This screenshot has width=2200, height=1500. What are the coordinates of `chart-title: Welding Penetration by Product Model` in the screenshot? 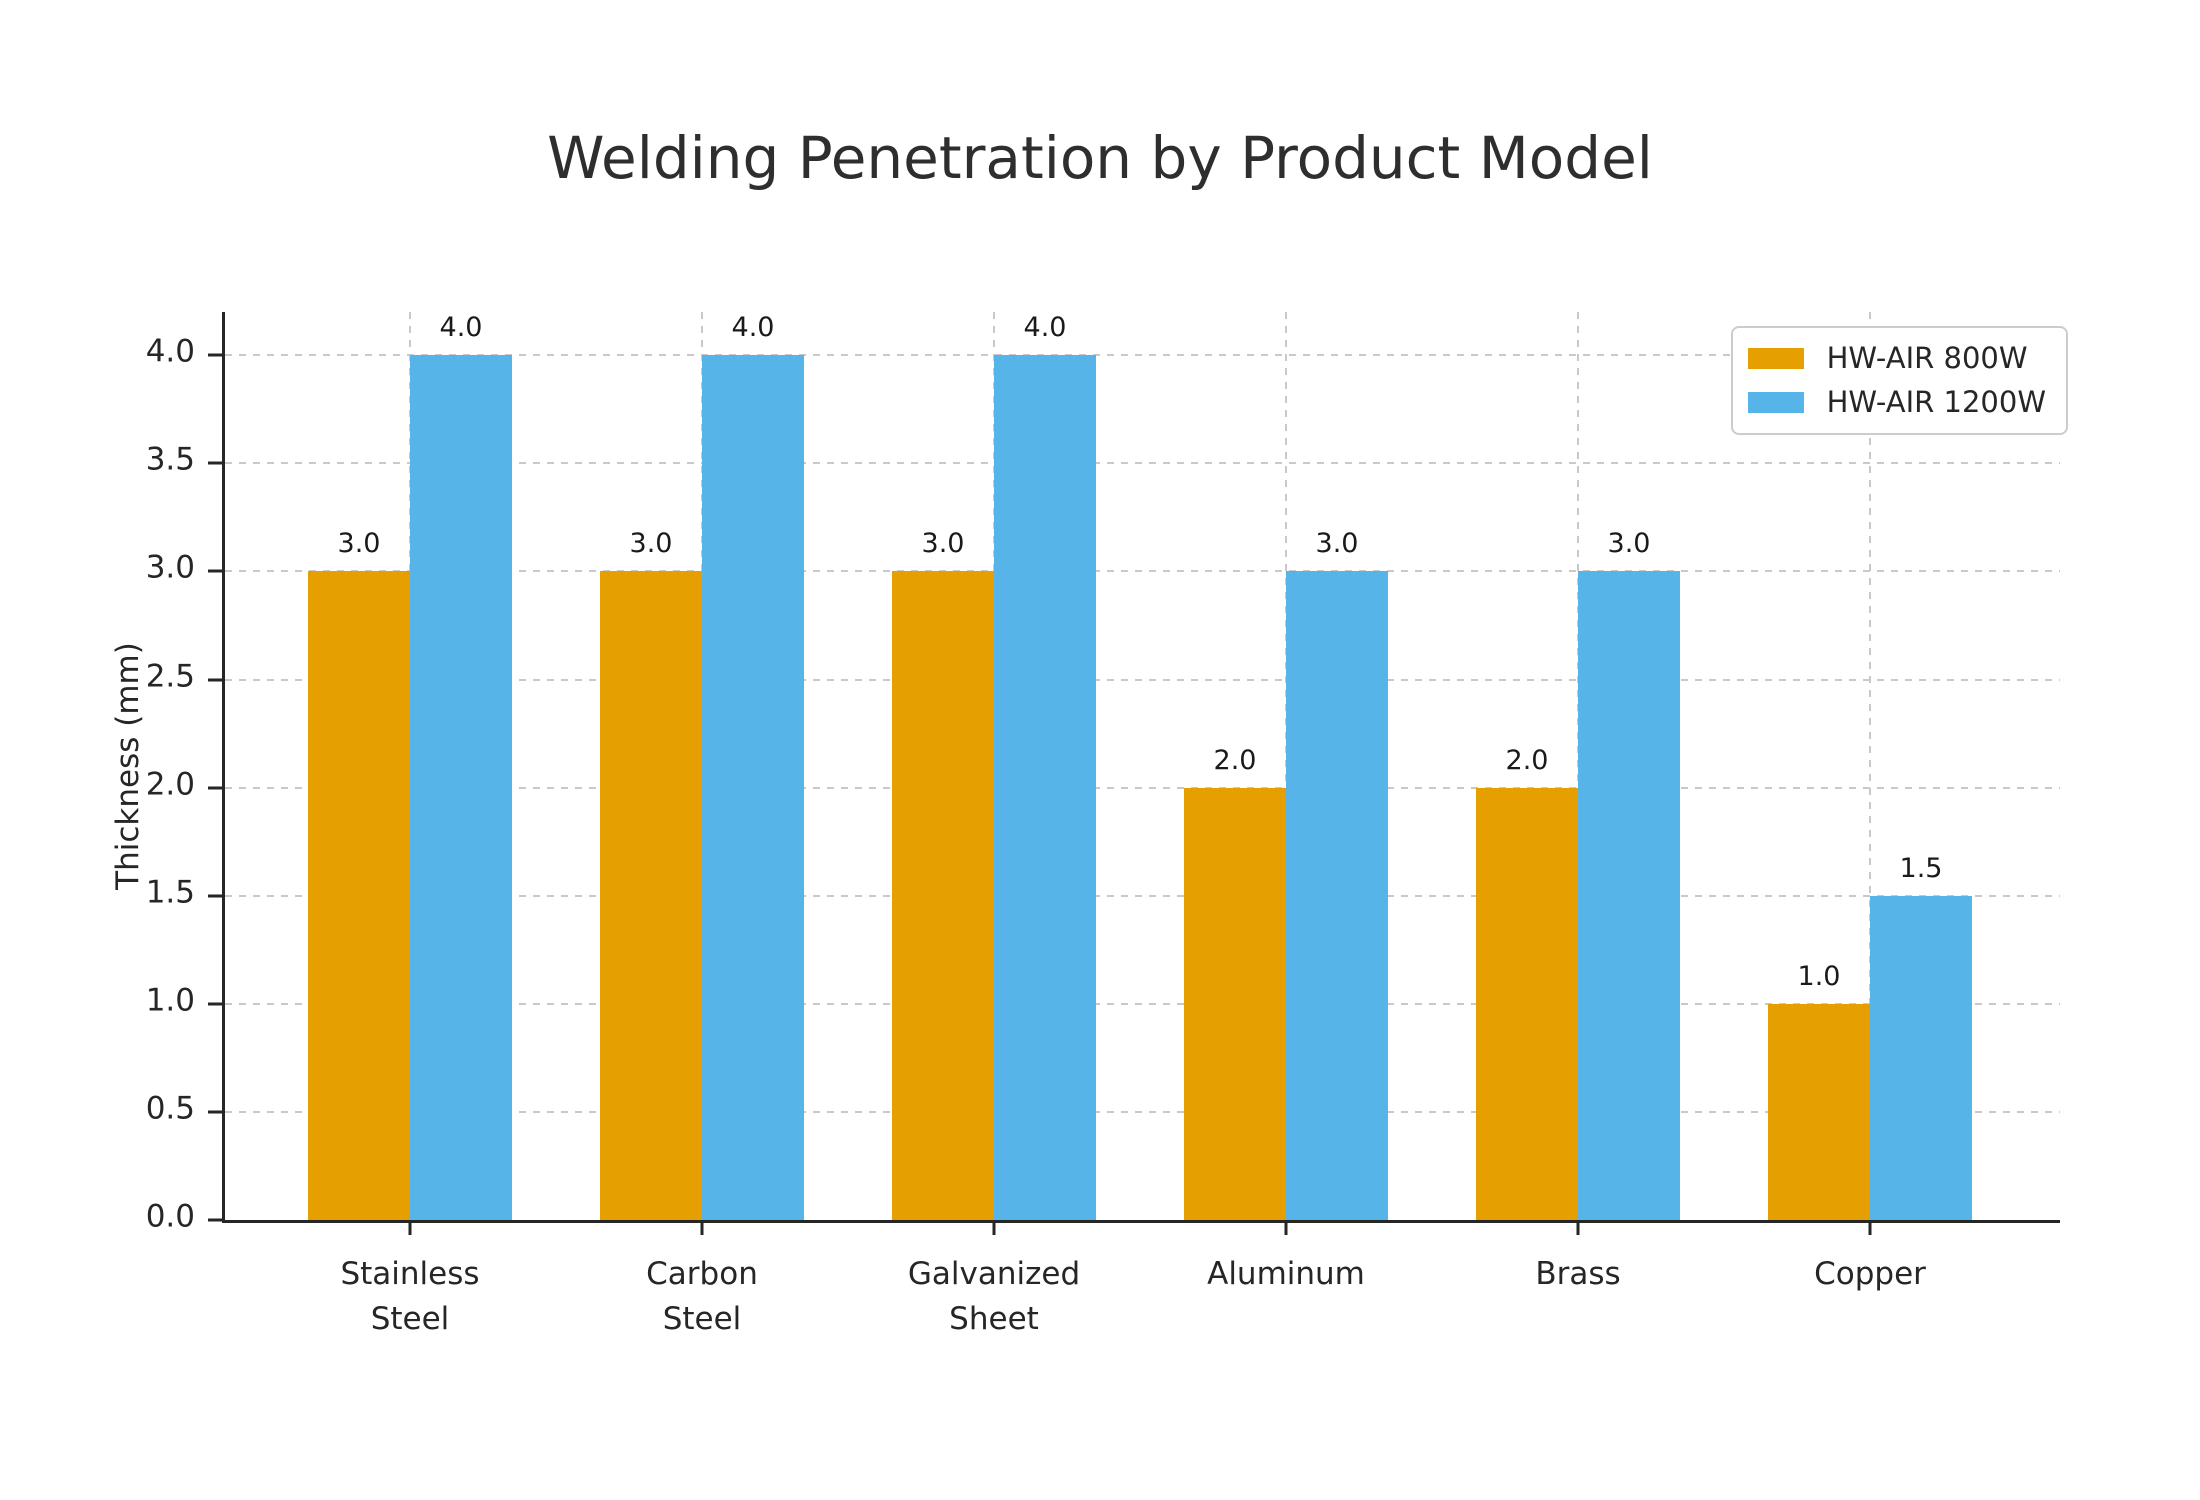 It's located at (1100, 158).